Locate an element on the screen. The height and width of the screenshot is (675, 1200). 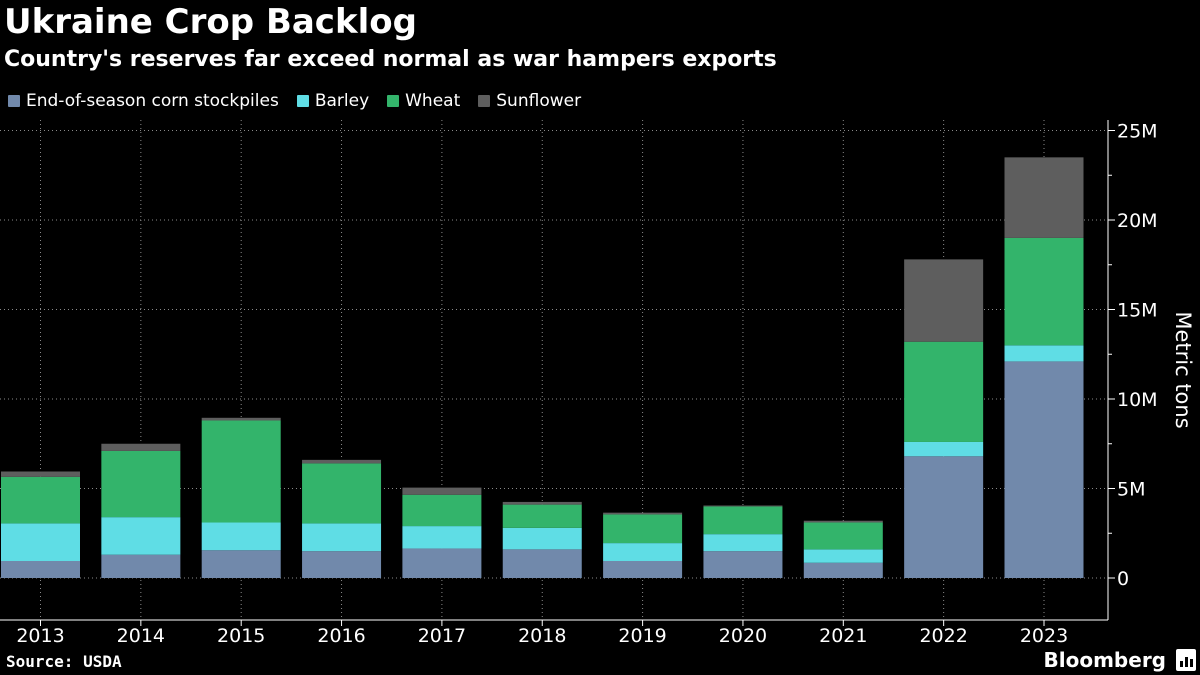
bar-end-of-season-2015 is located at coordinates (241, 564).